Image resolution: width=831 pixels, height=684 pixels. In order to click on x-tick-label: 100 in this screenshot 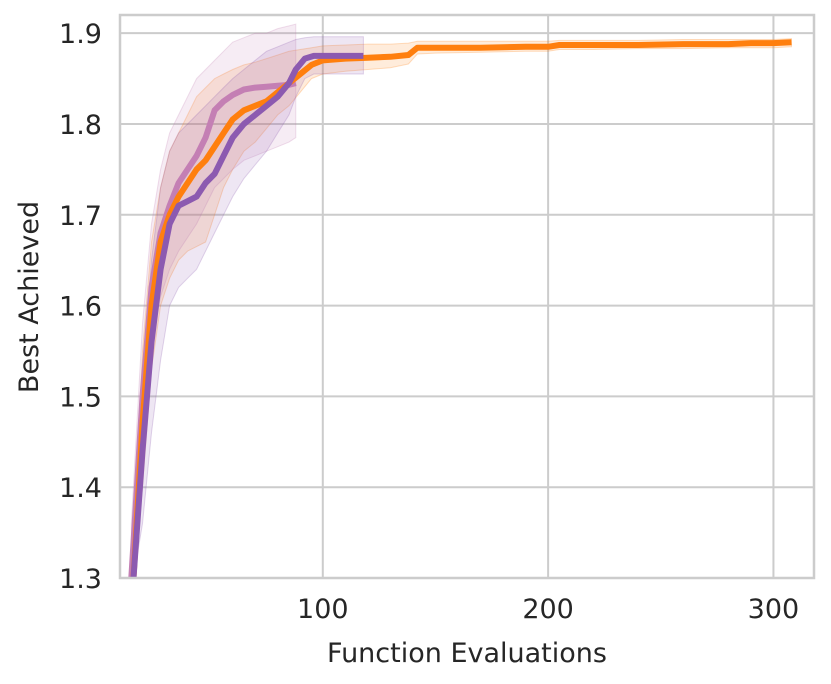, I will do `click(323, 609)`.